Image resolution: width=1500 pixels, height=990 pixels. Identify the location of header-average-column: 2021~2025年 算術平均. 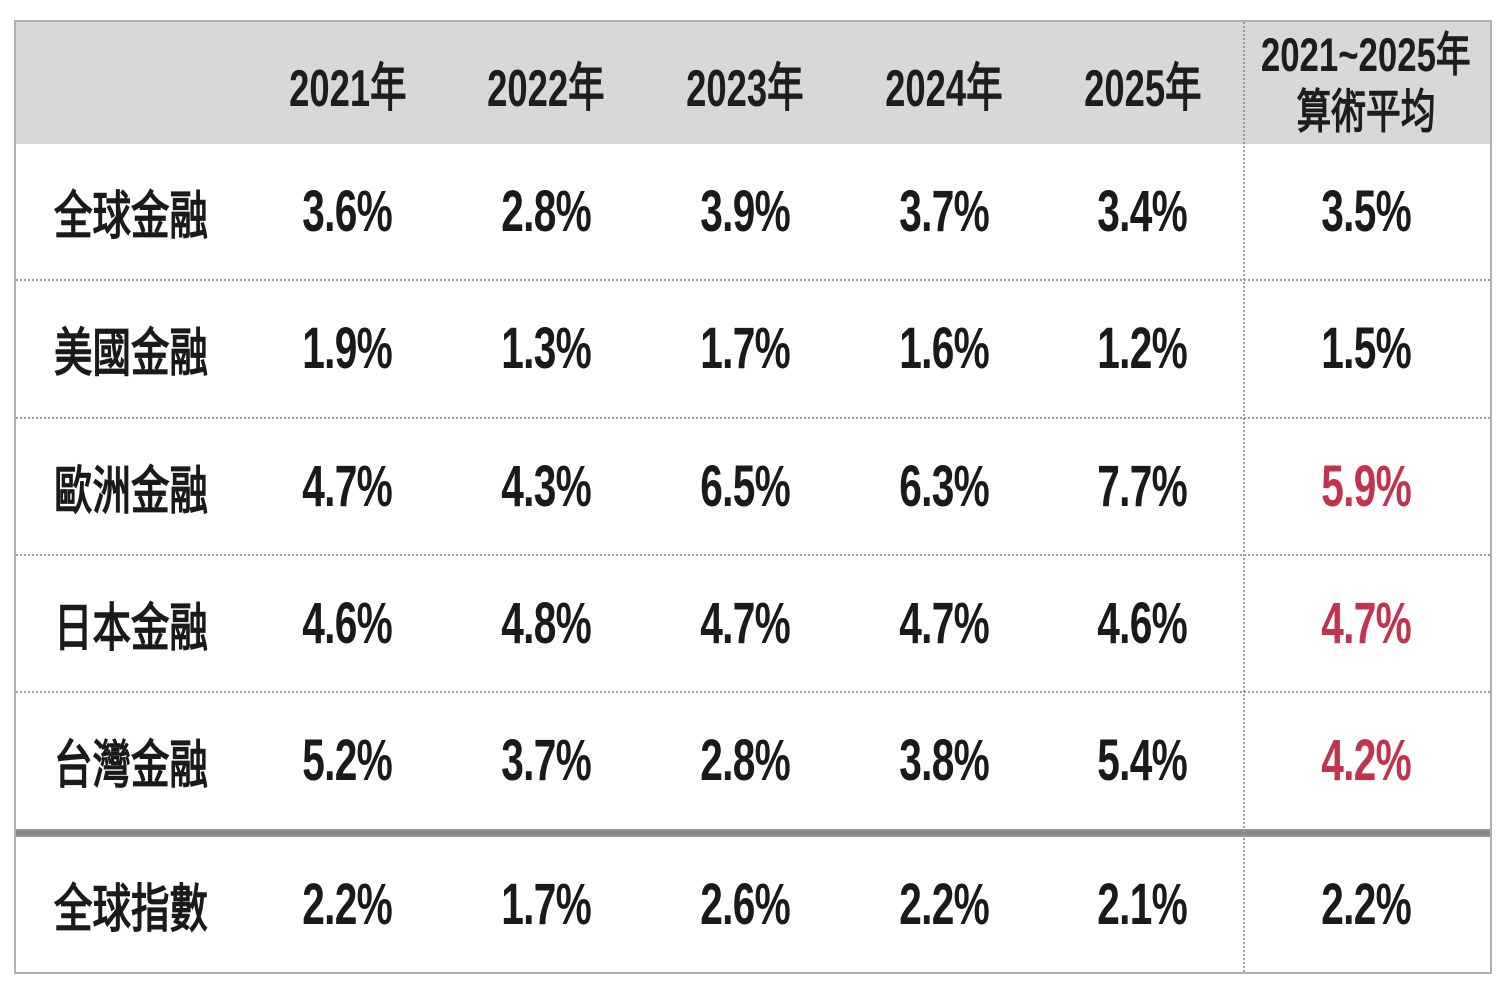
(1366, 83).